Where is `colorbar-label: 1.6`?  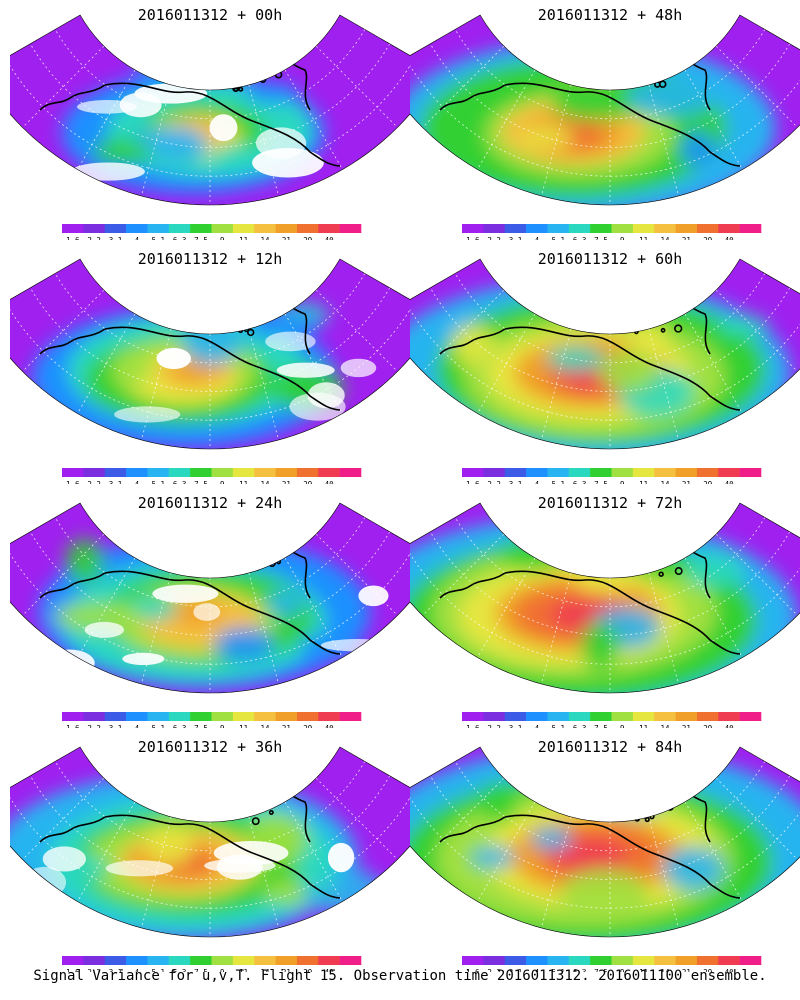 colorbar-label: 1.6 is located at coordinates (473, 726).